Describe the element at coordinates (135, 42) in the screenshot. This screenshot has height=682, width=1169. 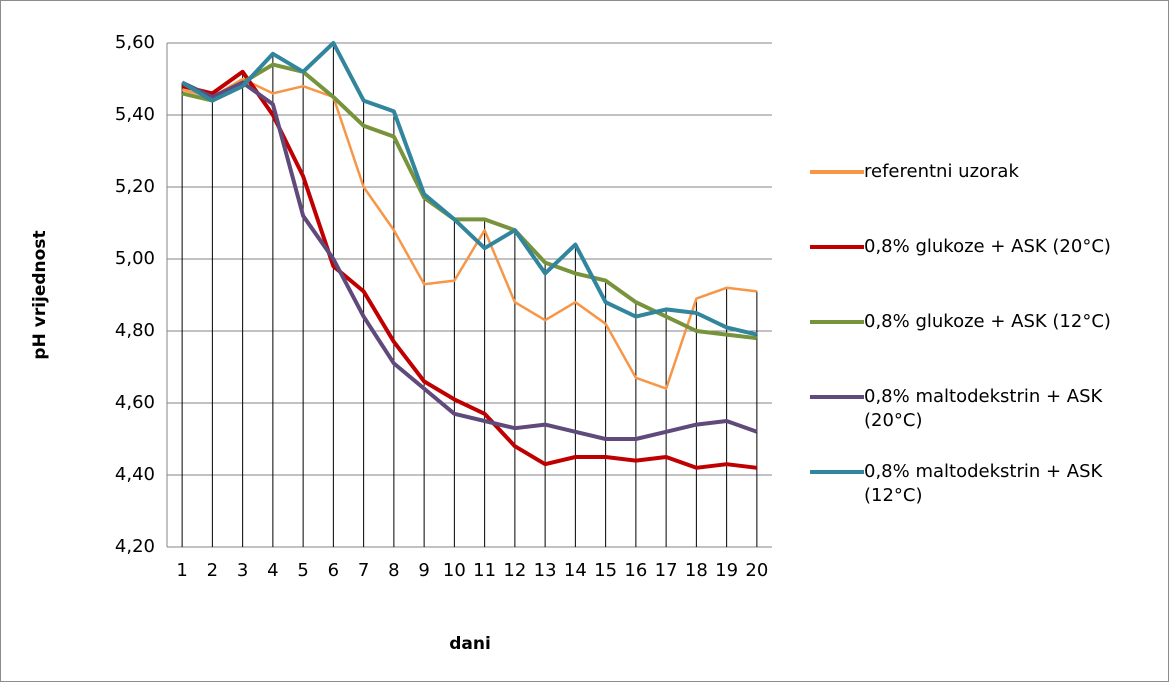
I see `y-tick-label: 5,60` at that location.